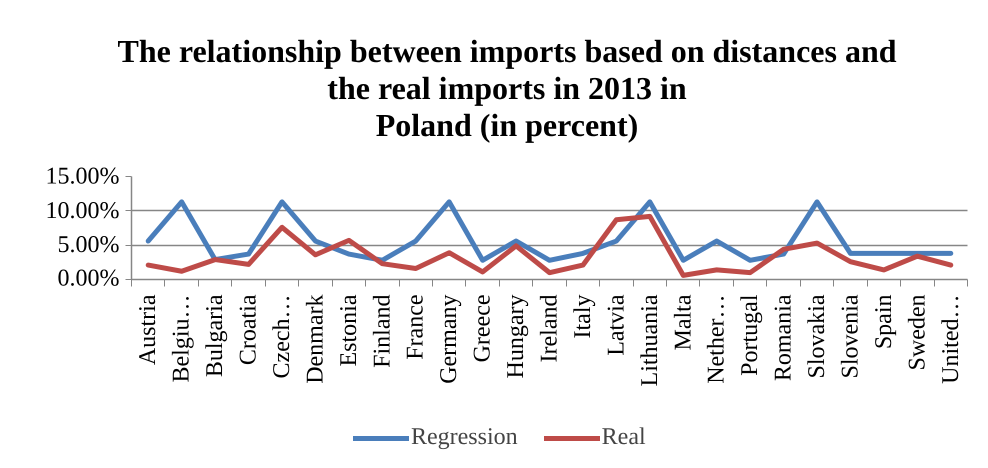  I want to click on x-tick-label: Estonia, so click(349, 330).